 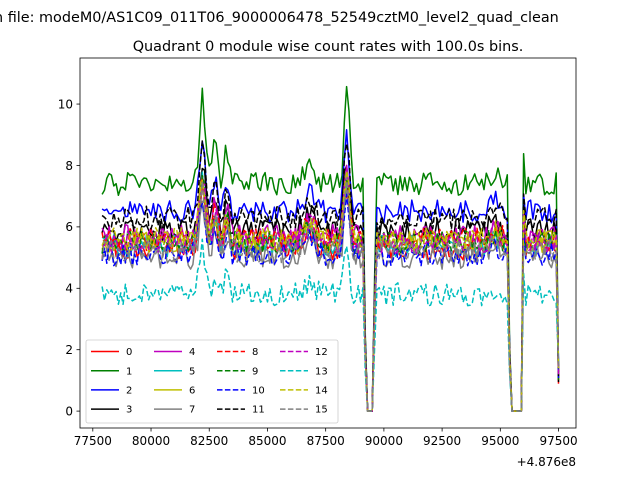 What do you see at coordinates (69, 411) in the screenshot?
I see `y-tick-label: 0` at bounding box center [69, 411].